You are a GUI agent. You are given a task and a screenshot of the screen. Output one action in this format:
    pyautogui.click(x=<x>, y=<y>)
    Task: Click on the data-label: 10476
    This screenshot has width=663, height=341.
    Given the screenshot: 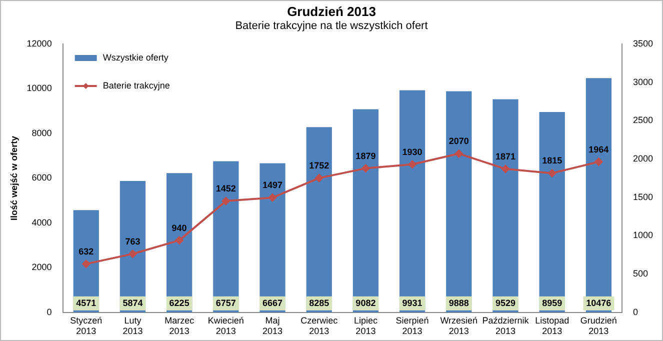 What is the action you would take?
    pyautogui.click(x=599, y=303)
    